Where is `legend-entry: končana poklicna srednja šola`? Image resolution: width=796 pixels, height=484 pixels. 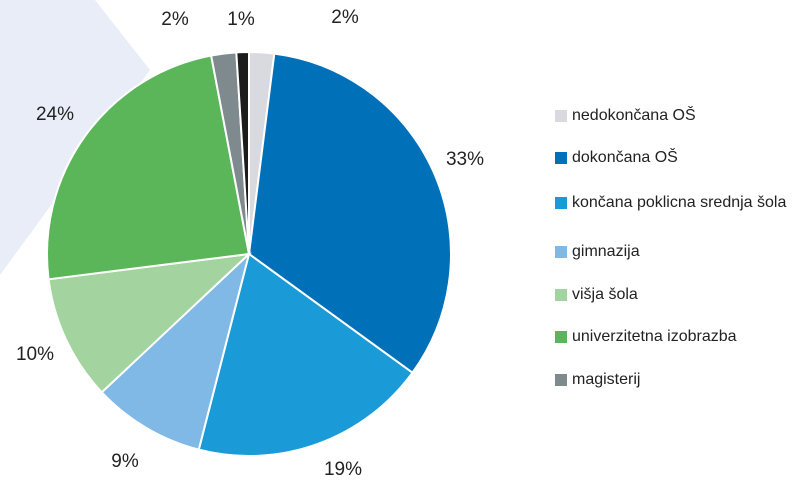 legend-entry: končana poklicna srednja šola is located at coordinates (672, 202).